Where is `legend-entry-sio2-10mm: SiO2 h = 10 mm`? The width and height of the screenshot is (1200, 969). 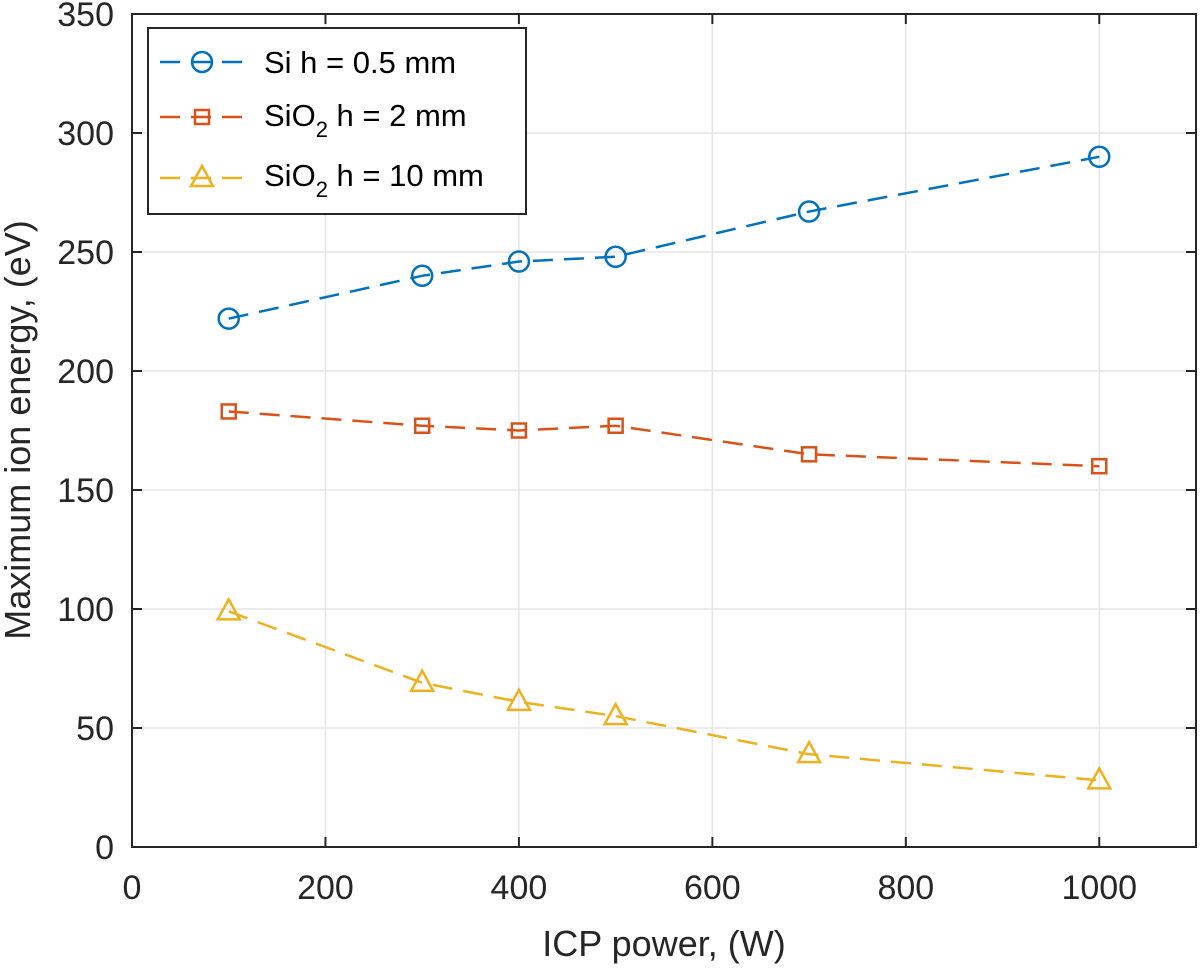
legend-entry-sio2-10mm: SiO2 h = 10 mm is located at coordinates (322, 180).